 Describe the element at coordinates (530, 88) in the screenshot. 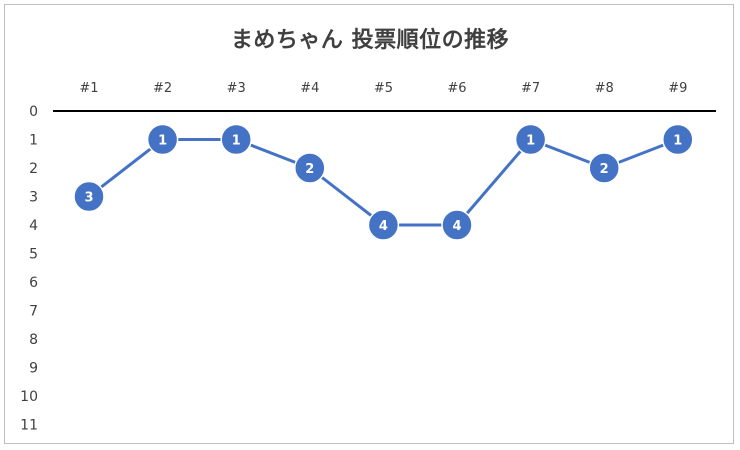

I see `x-tick-label: #7` at that location.